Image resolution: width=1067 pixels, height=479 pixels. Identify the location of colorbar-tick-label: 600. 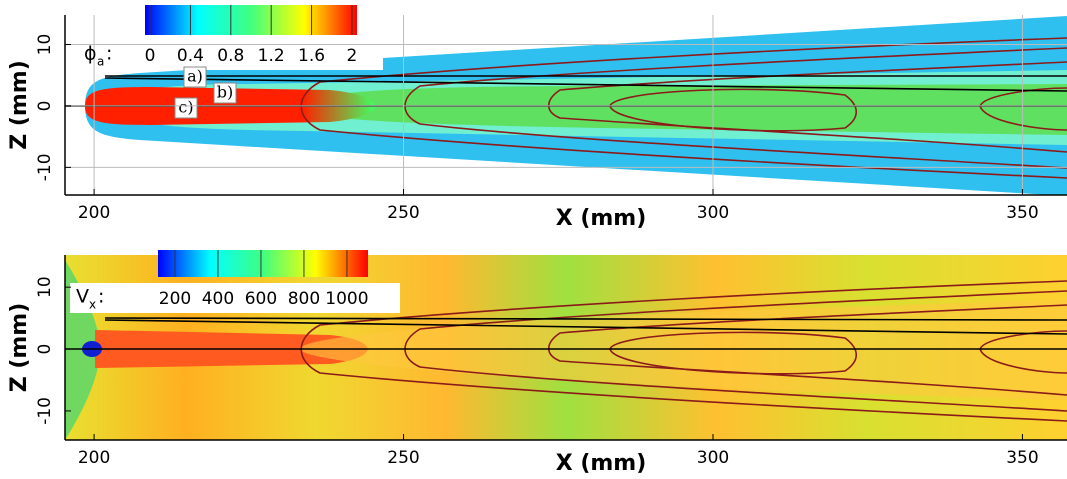
(261, 299).